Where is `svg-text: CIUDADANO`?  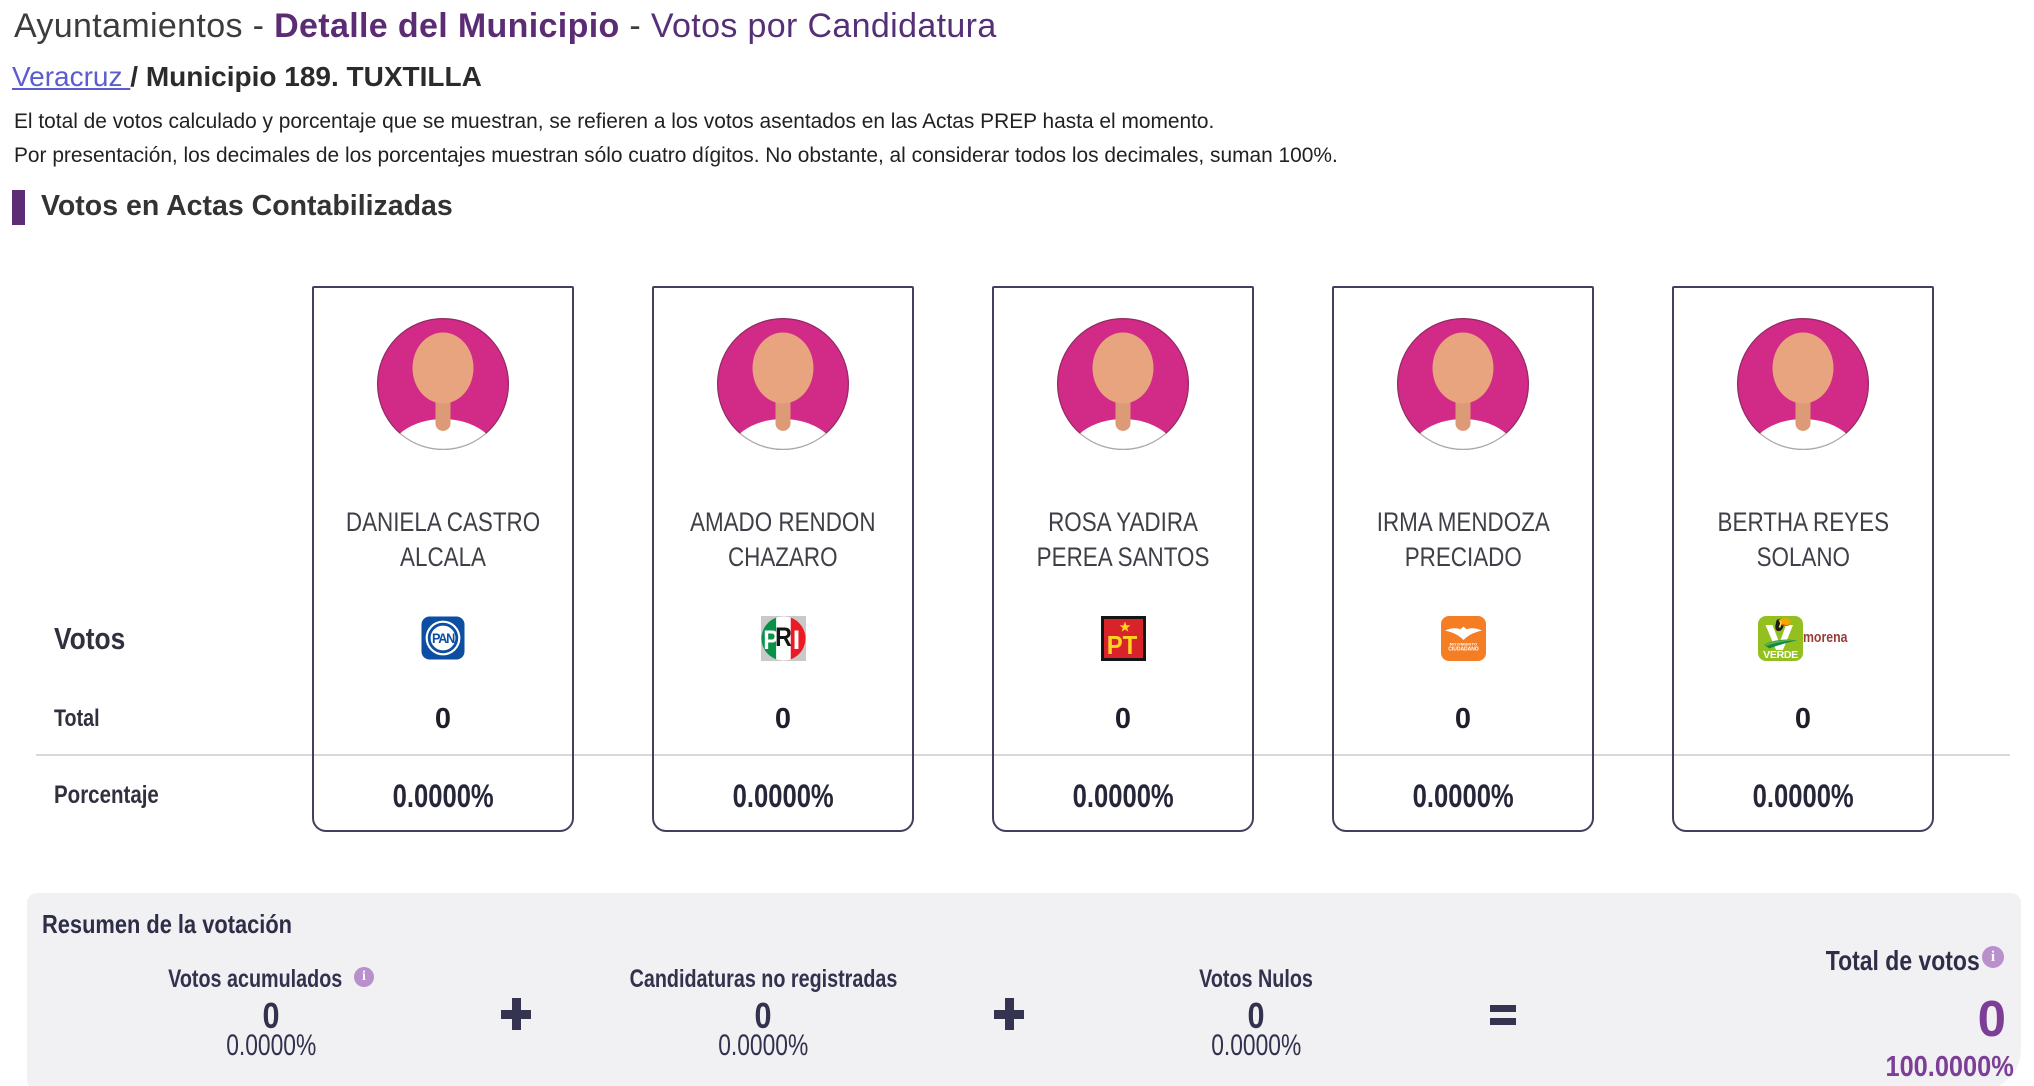
svg-text: CIUDADANO is located at coordinates (1463, 650).